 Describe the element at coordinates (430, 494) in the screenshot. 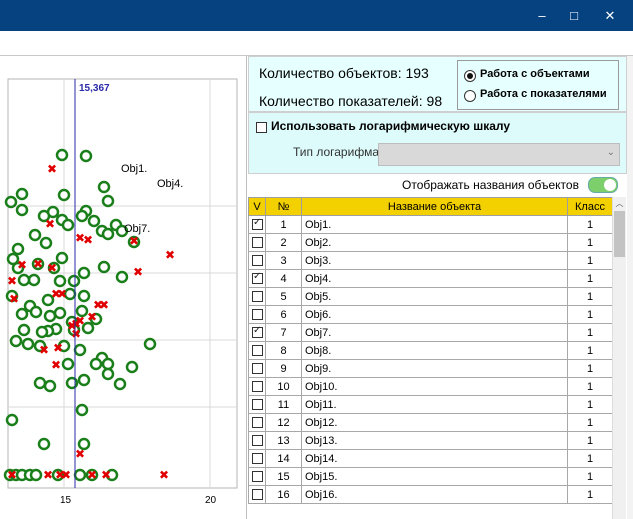

I see `table-row: 16 Obj16. 1` at that location.